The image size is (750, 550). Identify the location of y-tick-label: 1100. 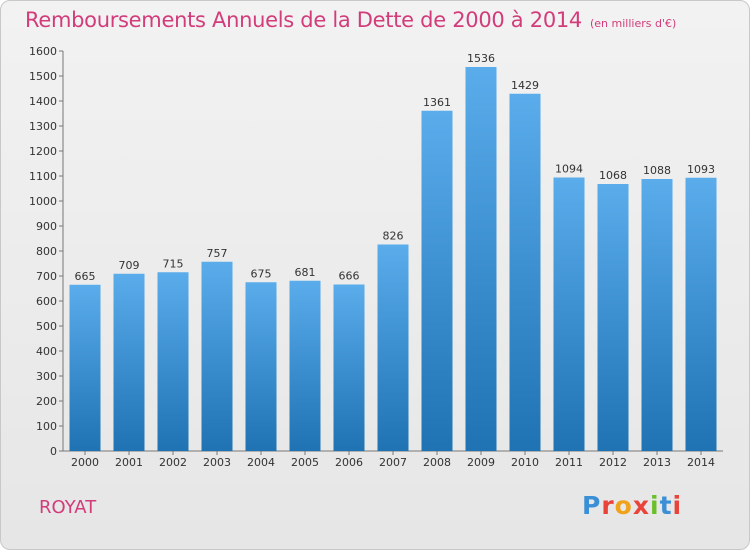
(43, 176).